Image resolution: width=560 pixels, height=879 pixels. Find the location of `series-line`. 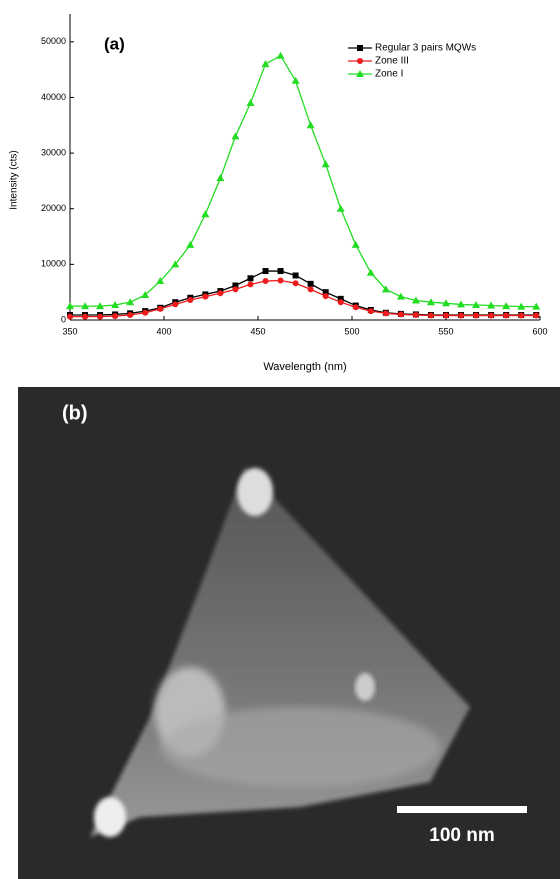

series-line is located at coordinates (303, 293).